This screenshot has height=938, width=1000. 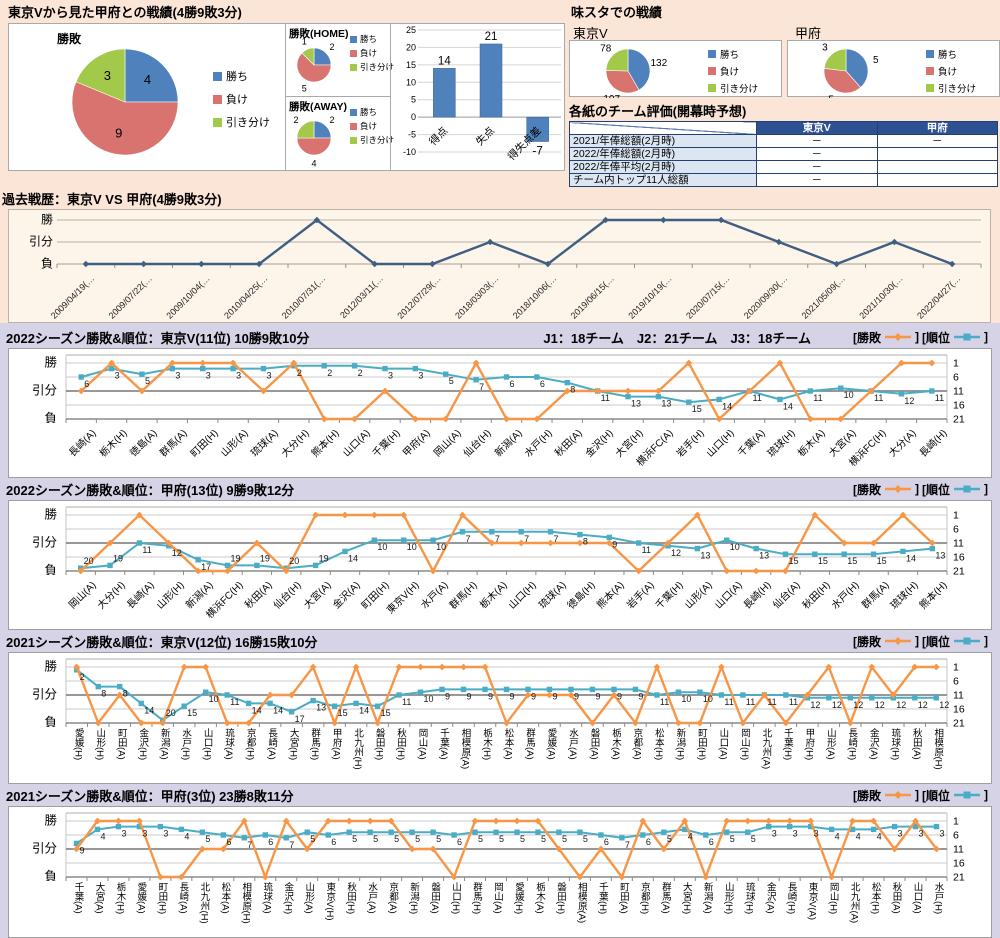 What do you see at coordinates (204, 443) in the screenshot?
I see `x-axis-label: 町田(H)` at bounding box center [204, 443].